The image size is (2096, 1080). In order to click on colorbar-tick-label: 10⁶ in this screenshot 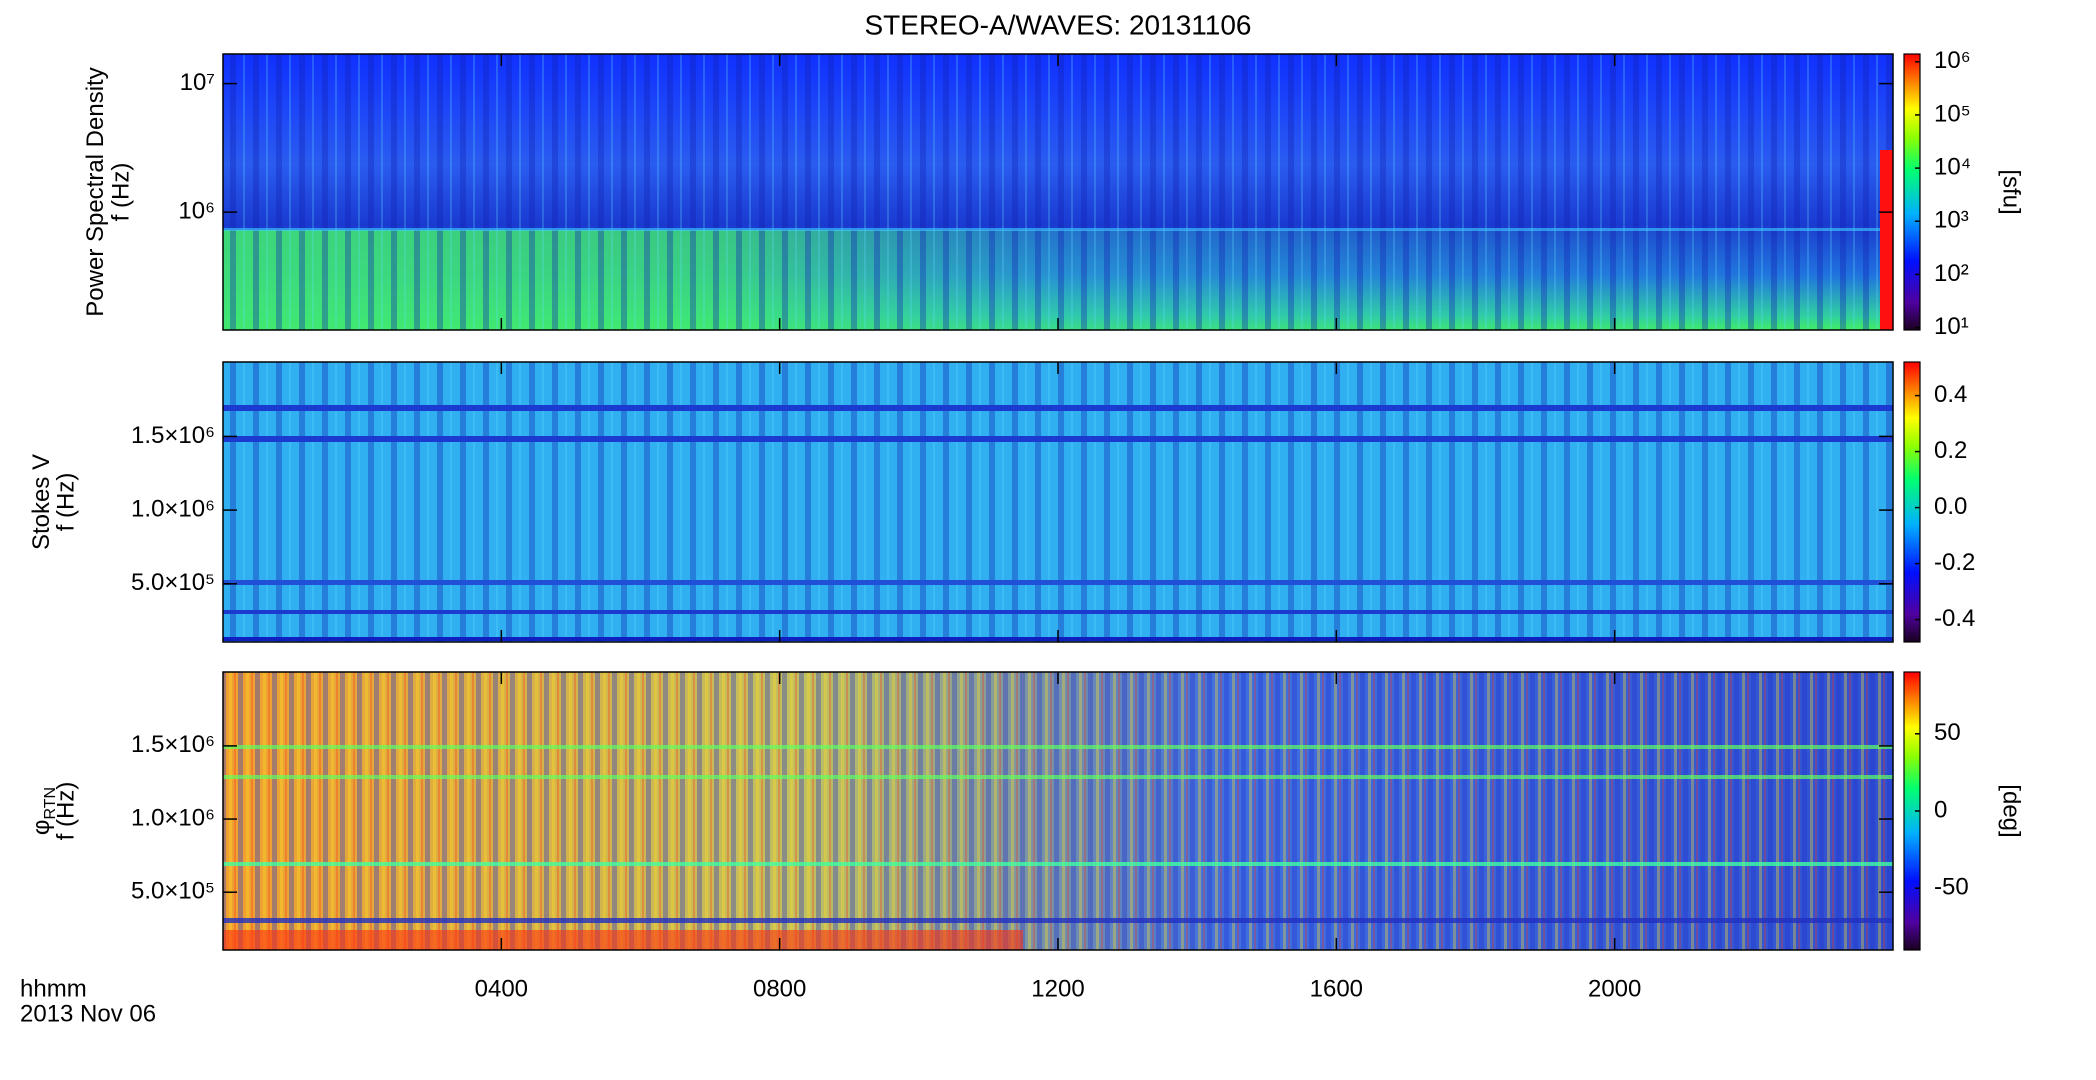, I will do `click(1952, 60)`.